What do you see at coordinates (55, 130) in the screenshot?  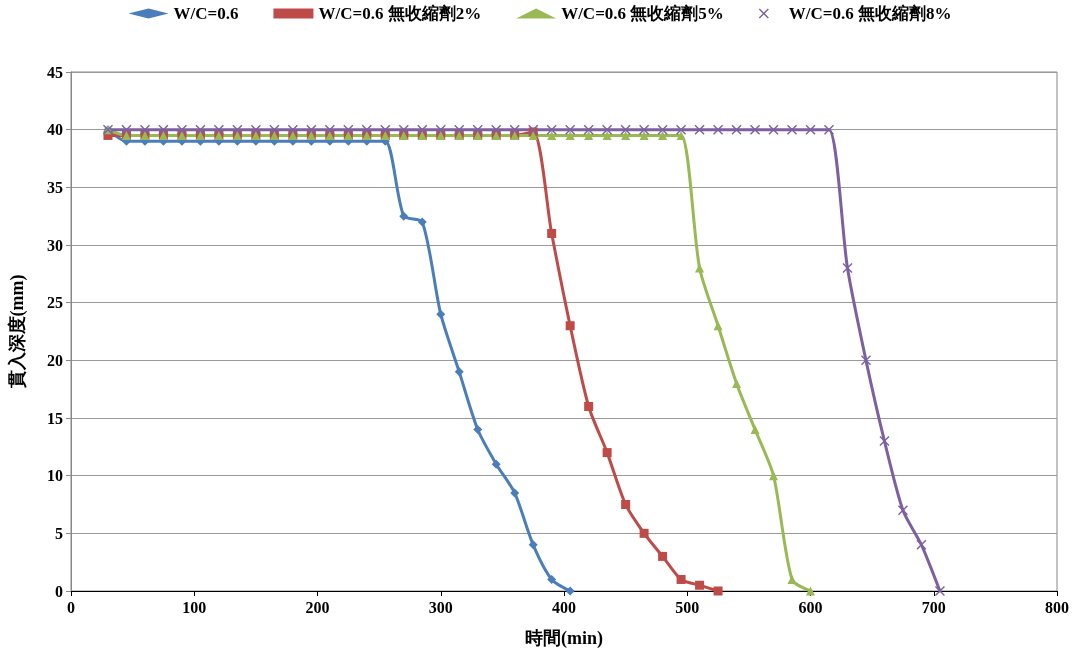 I see `y-tick-label: 40` at bounding box center [55, 130].